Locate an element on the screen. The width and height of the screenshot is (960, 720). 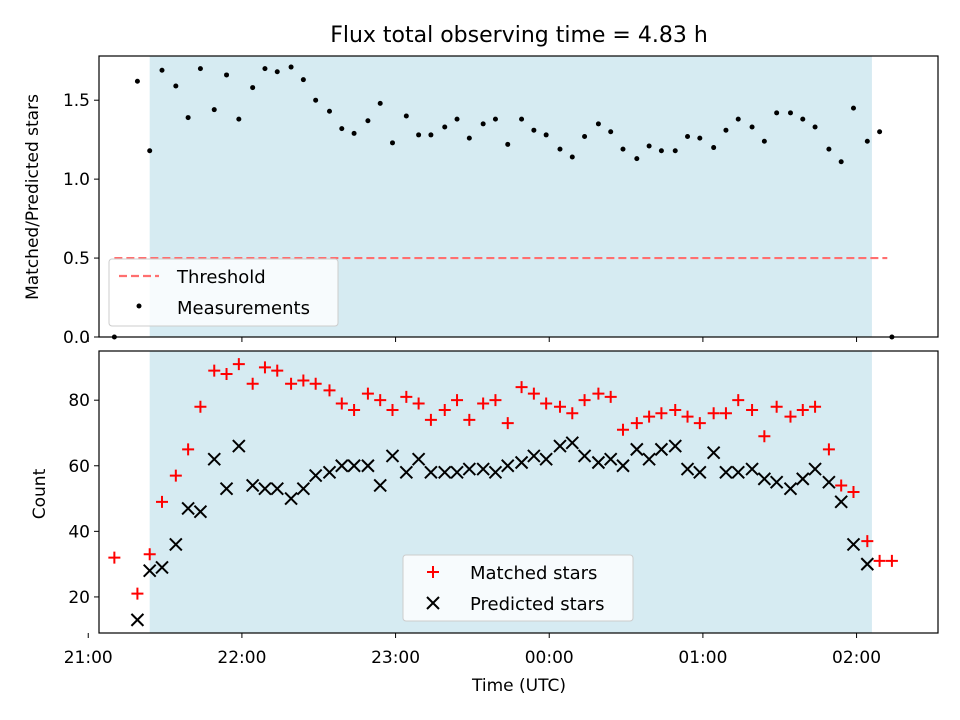
count-legend: Matched stars Predicted stars is located at coordinates (518, 588).